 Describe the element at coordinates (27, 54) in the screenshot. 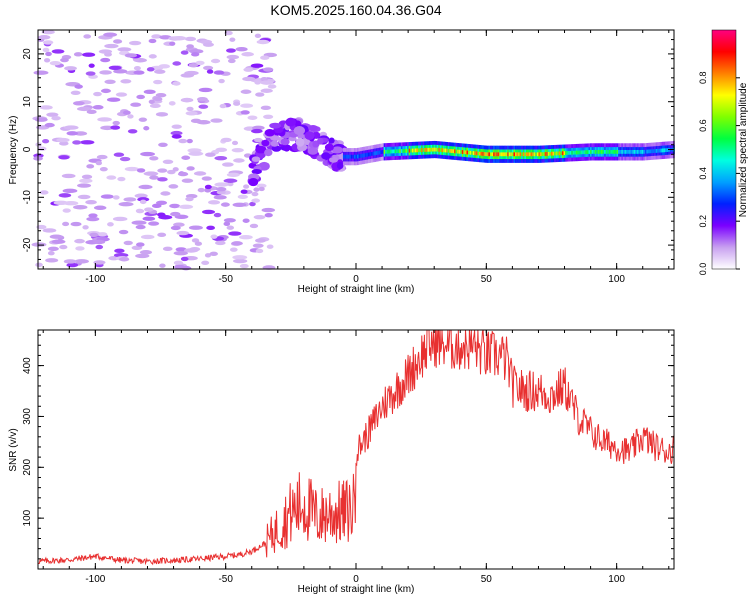

I see `y-tick-label: 20` at that location.